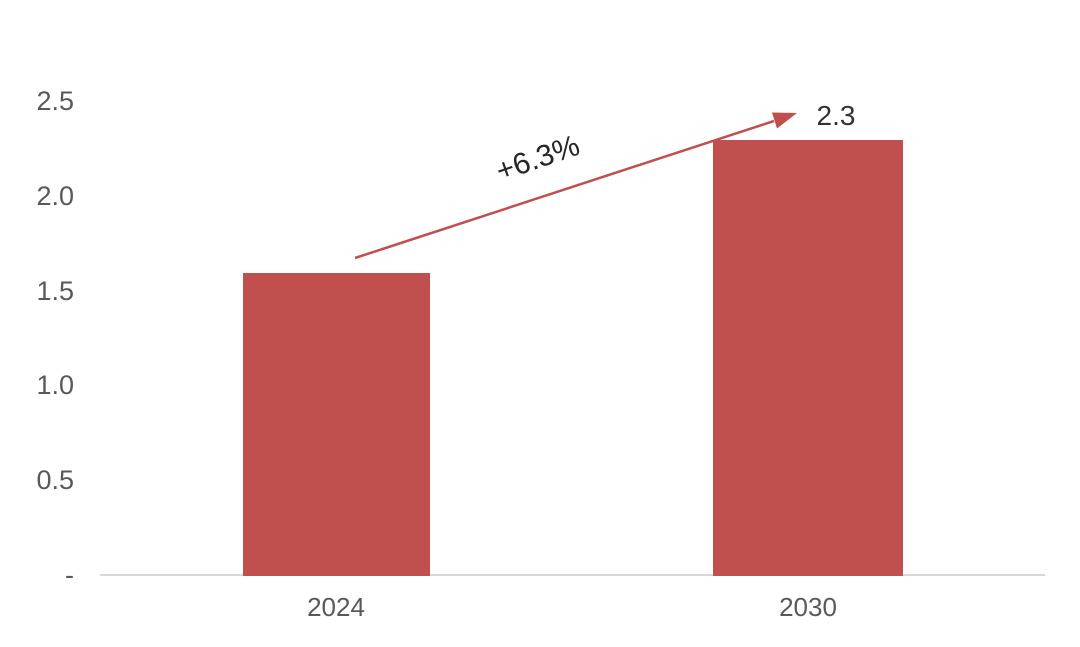 The height and width of the screenshot is (647, 1080). Describe the element at coordinates (55, 196) in the screenshot. I see `y-tick-label-2-0: 2.0` at that location.